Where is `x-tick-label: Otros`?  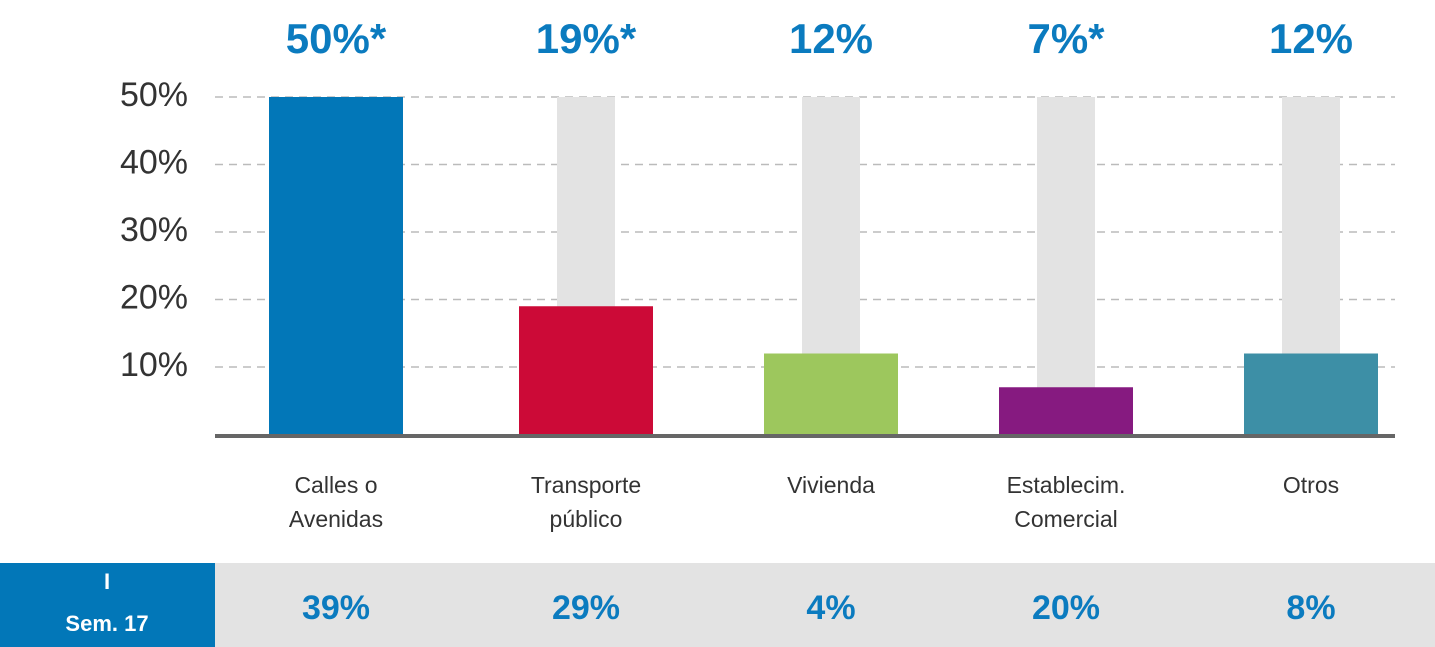 x-tick-label: Otros is located at coordinates (1311, 485).